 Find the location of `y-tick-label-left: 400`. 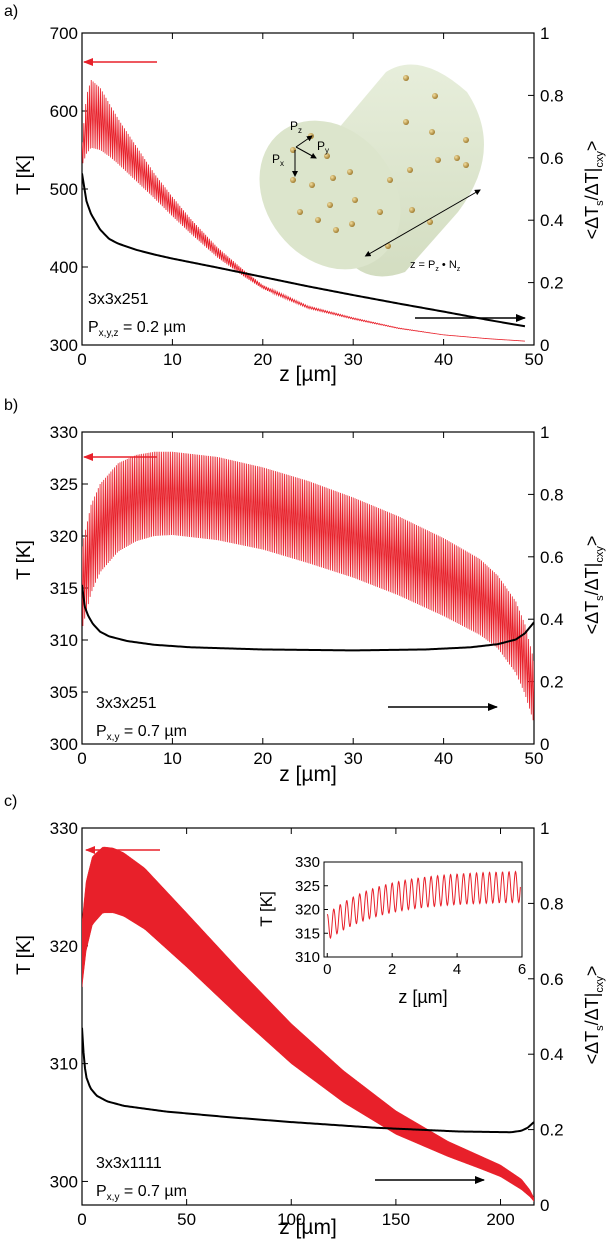

y-tick-label-left: 400 is located at coordinates (64, 267).